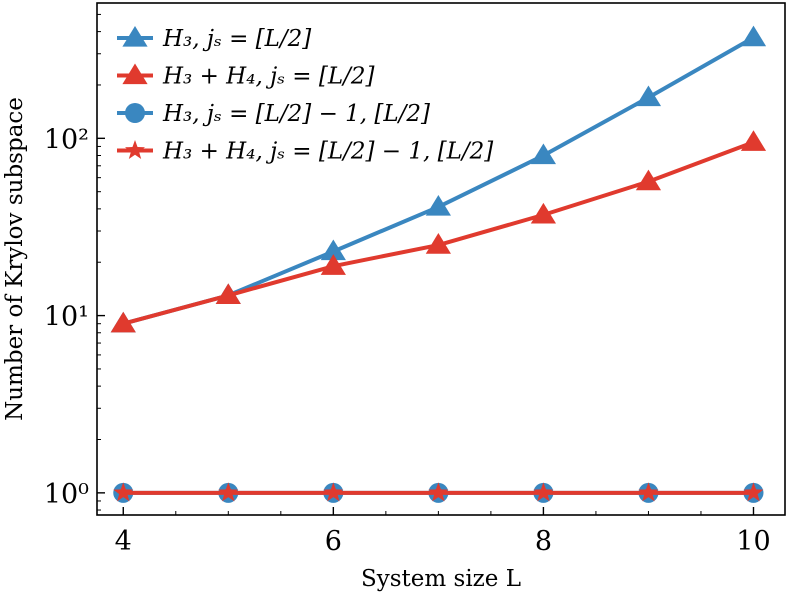 The height and width of the screenshot is (595, 790). I want to click on x-tick-label: 4, so click(123, 541).